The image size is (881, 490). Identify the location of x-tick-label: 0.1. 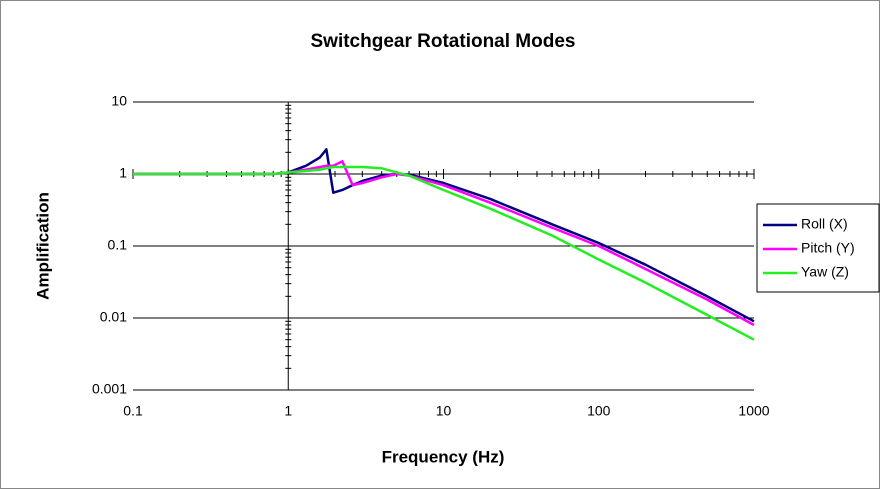
(133, 411).